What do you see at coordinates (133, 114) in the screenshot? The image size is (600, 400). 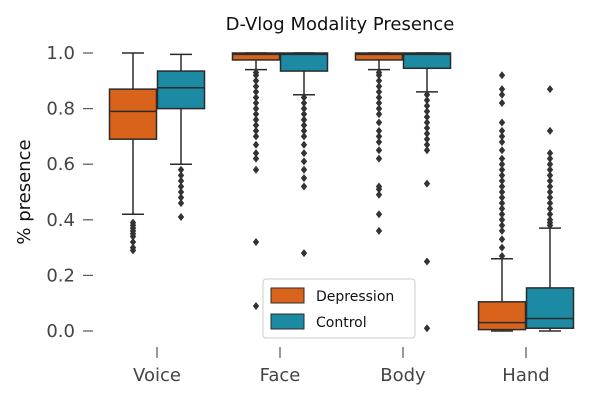 I see `box-depression-voice` at bounding box center [133, 114].